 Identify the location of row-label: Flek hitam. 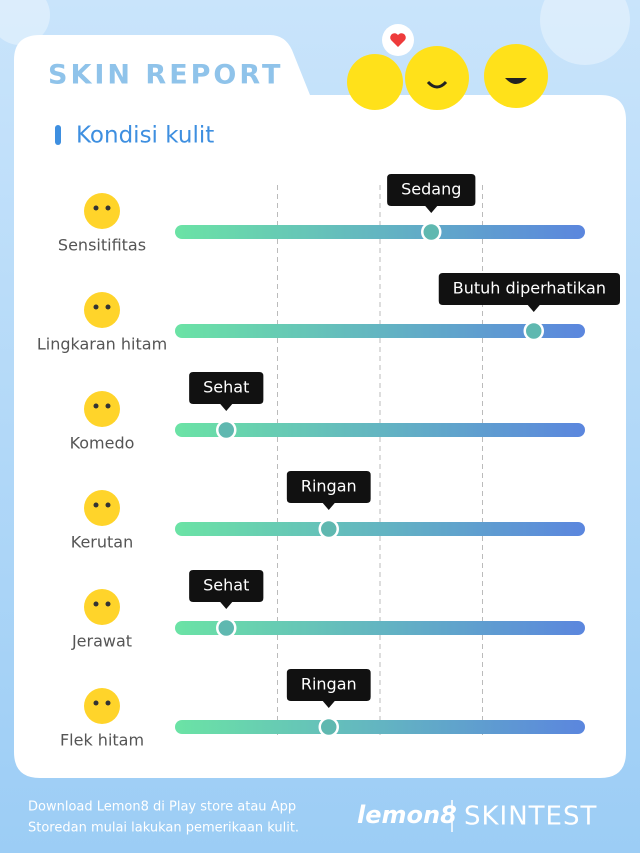
(102, 740).